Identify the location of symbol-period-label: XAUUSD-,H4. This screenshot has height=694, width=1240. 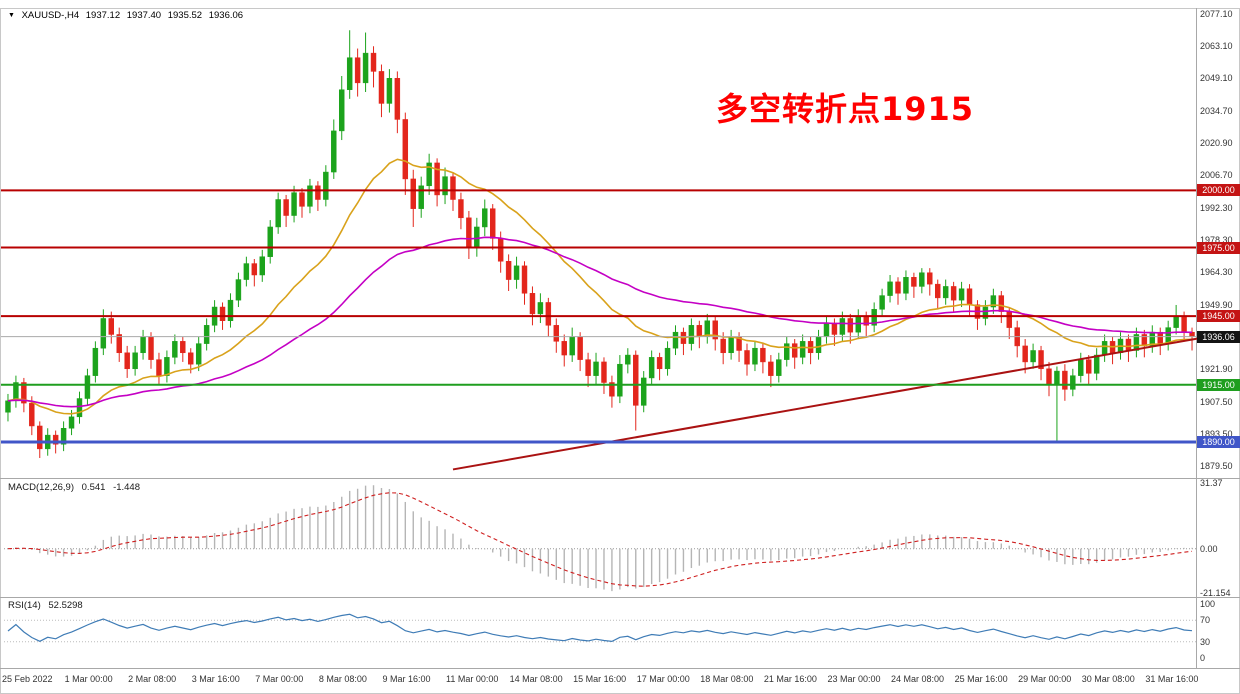
(50, 15).